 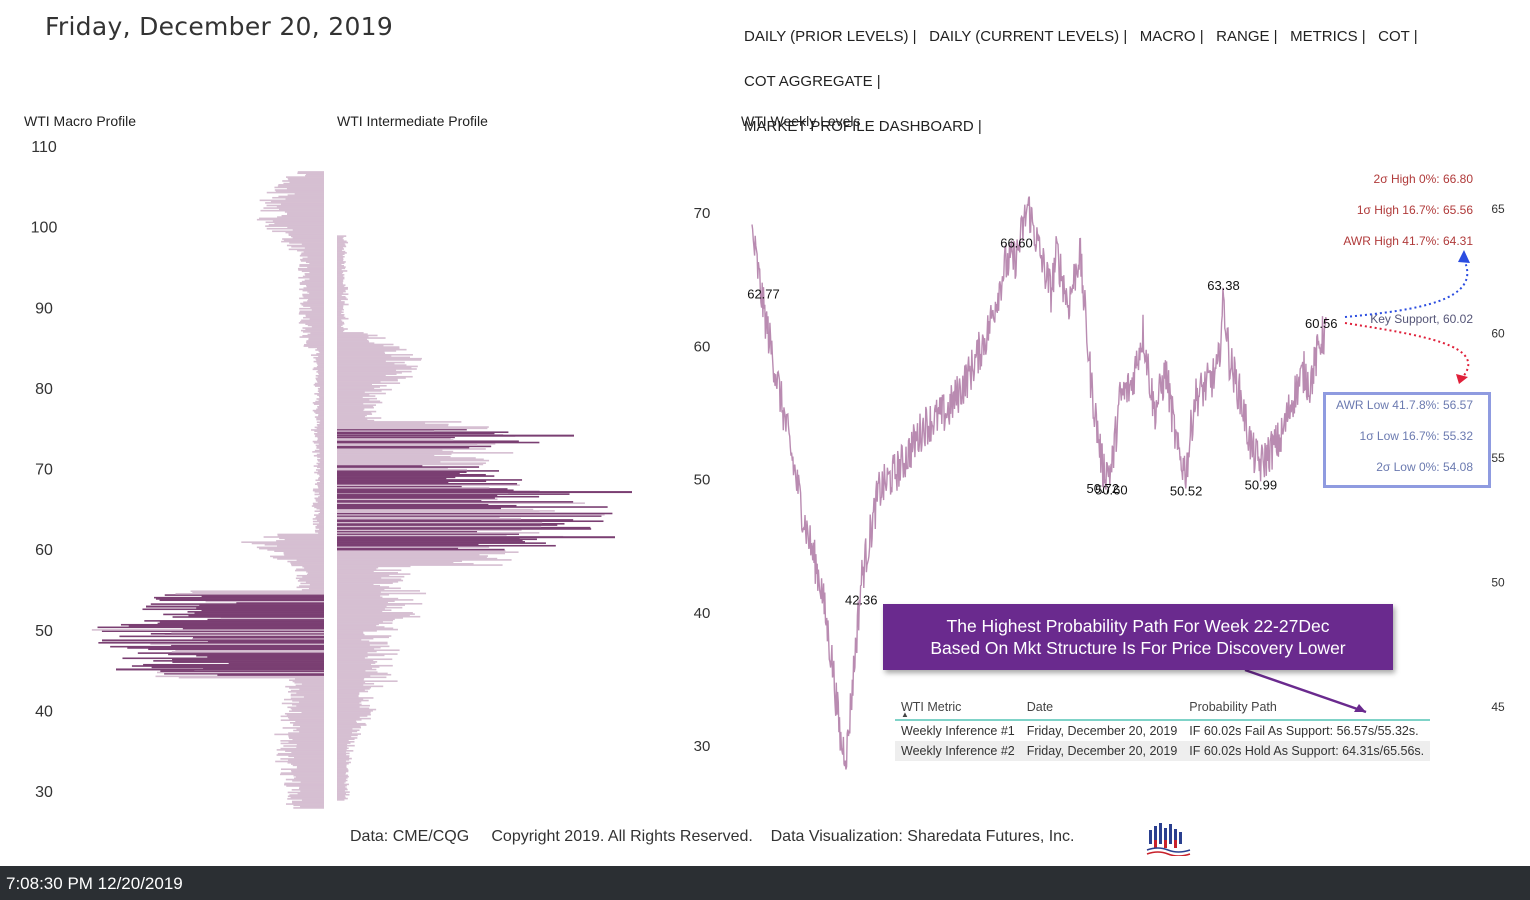 What do you see at coordinates (1102, 708) in the screenshot?
I see `col-date: Date` at bounding box center [1102, 708].